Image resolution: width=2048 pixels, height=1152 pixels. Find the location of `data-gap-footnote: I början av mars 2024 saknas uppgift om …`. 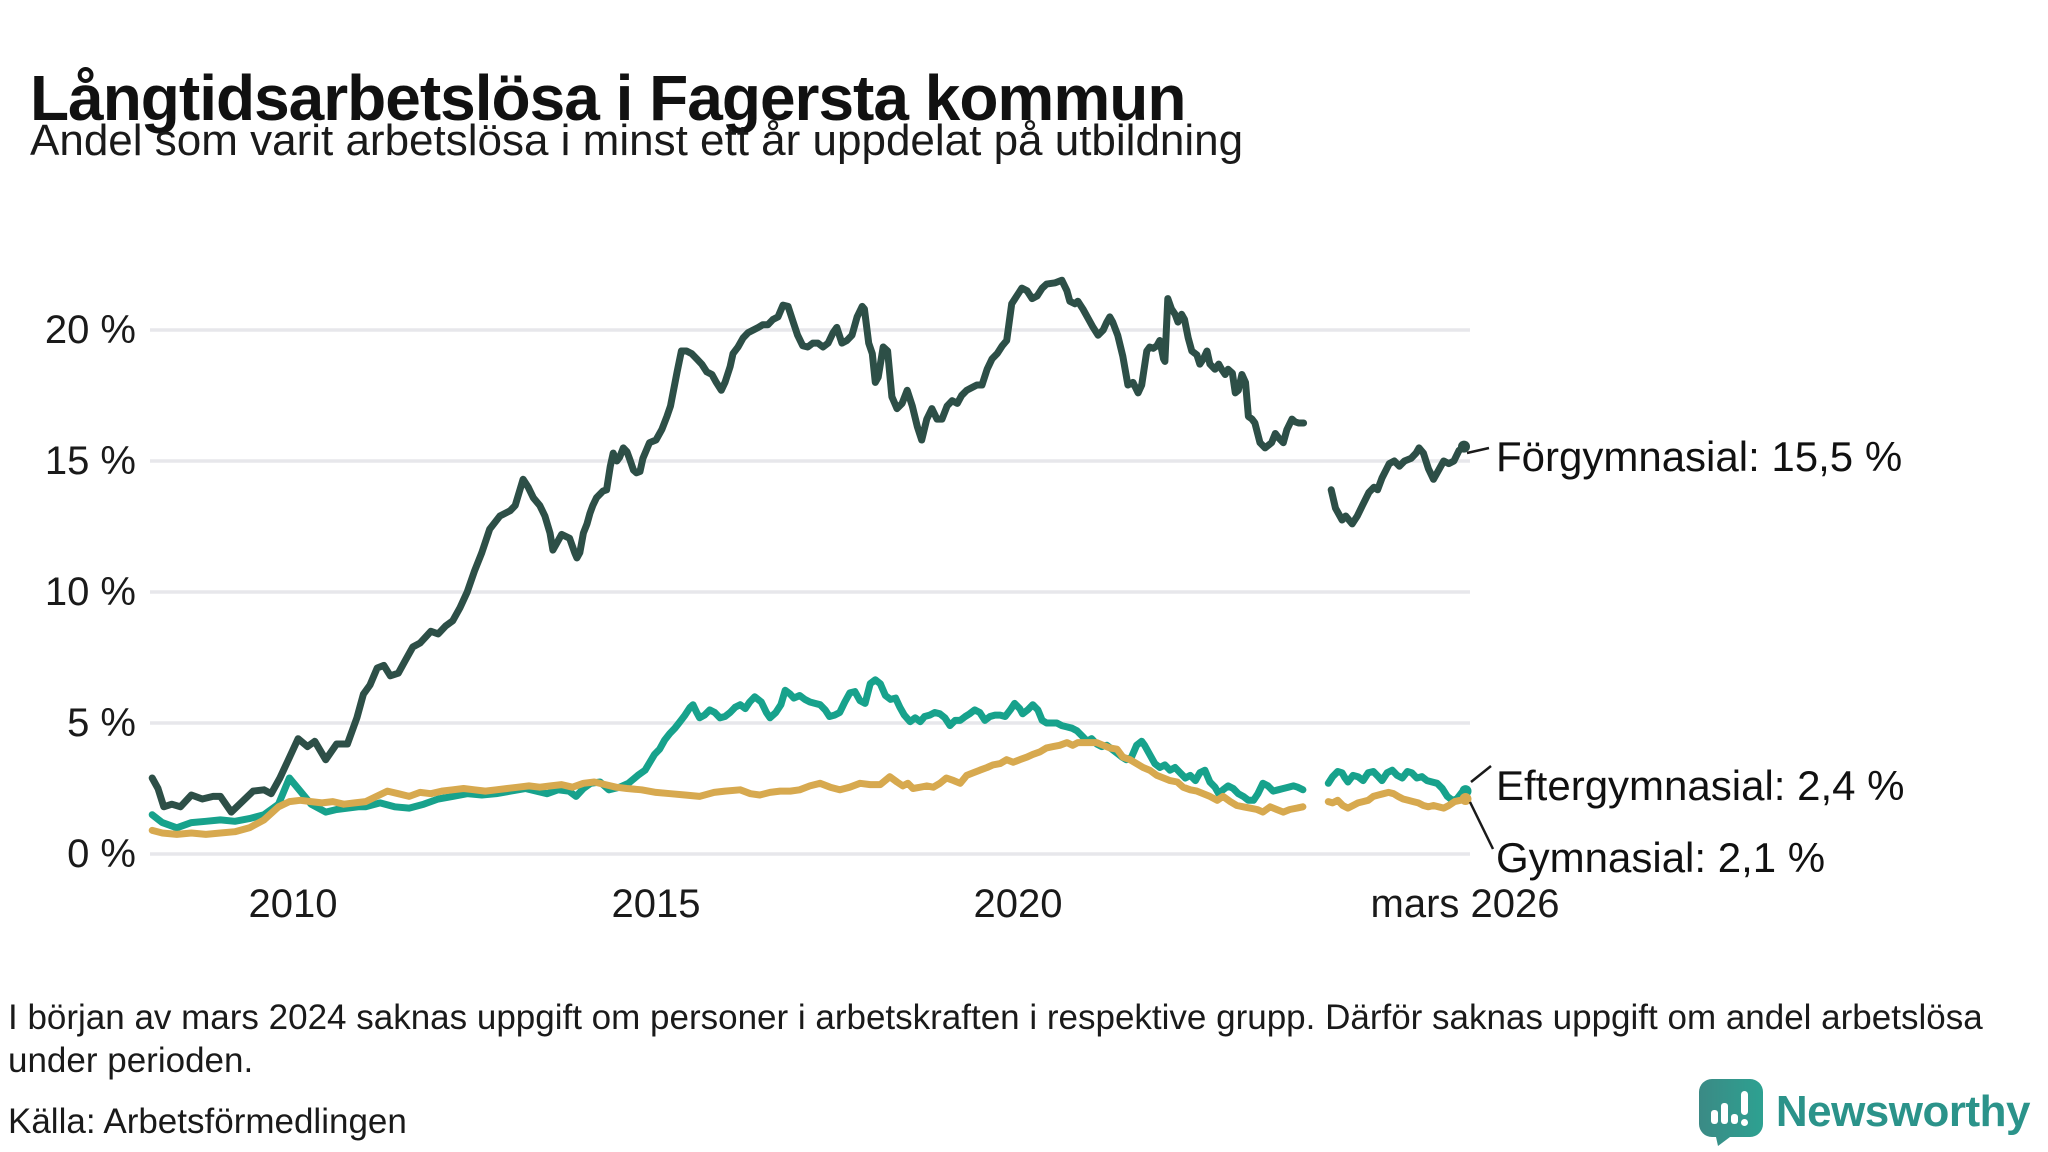

data-gap-footnote: I början av mars 2024 saknas uppgift om … is located at coordinates (995, 1039).